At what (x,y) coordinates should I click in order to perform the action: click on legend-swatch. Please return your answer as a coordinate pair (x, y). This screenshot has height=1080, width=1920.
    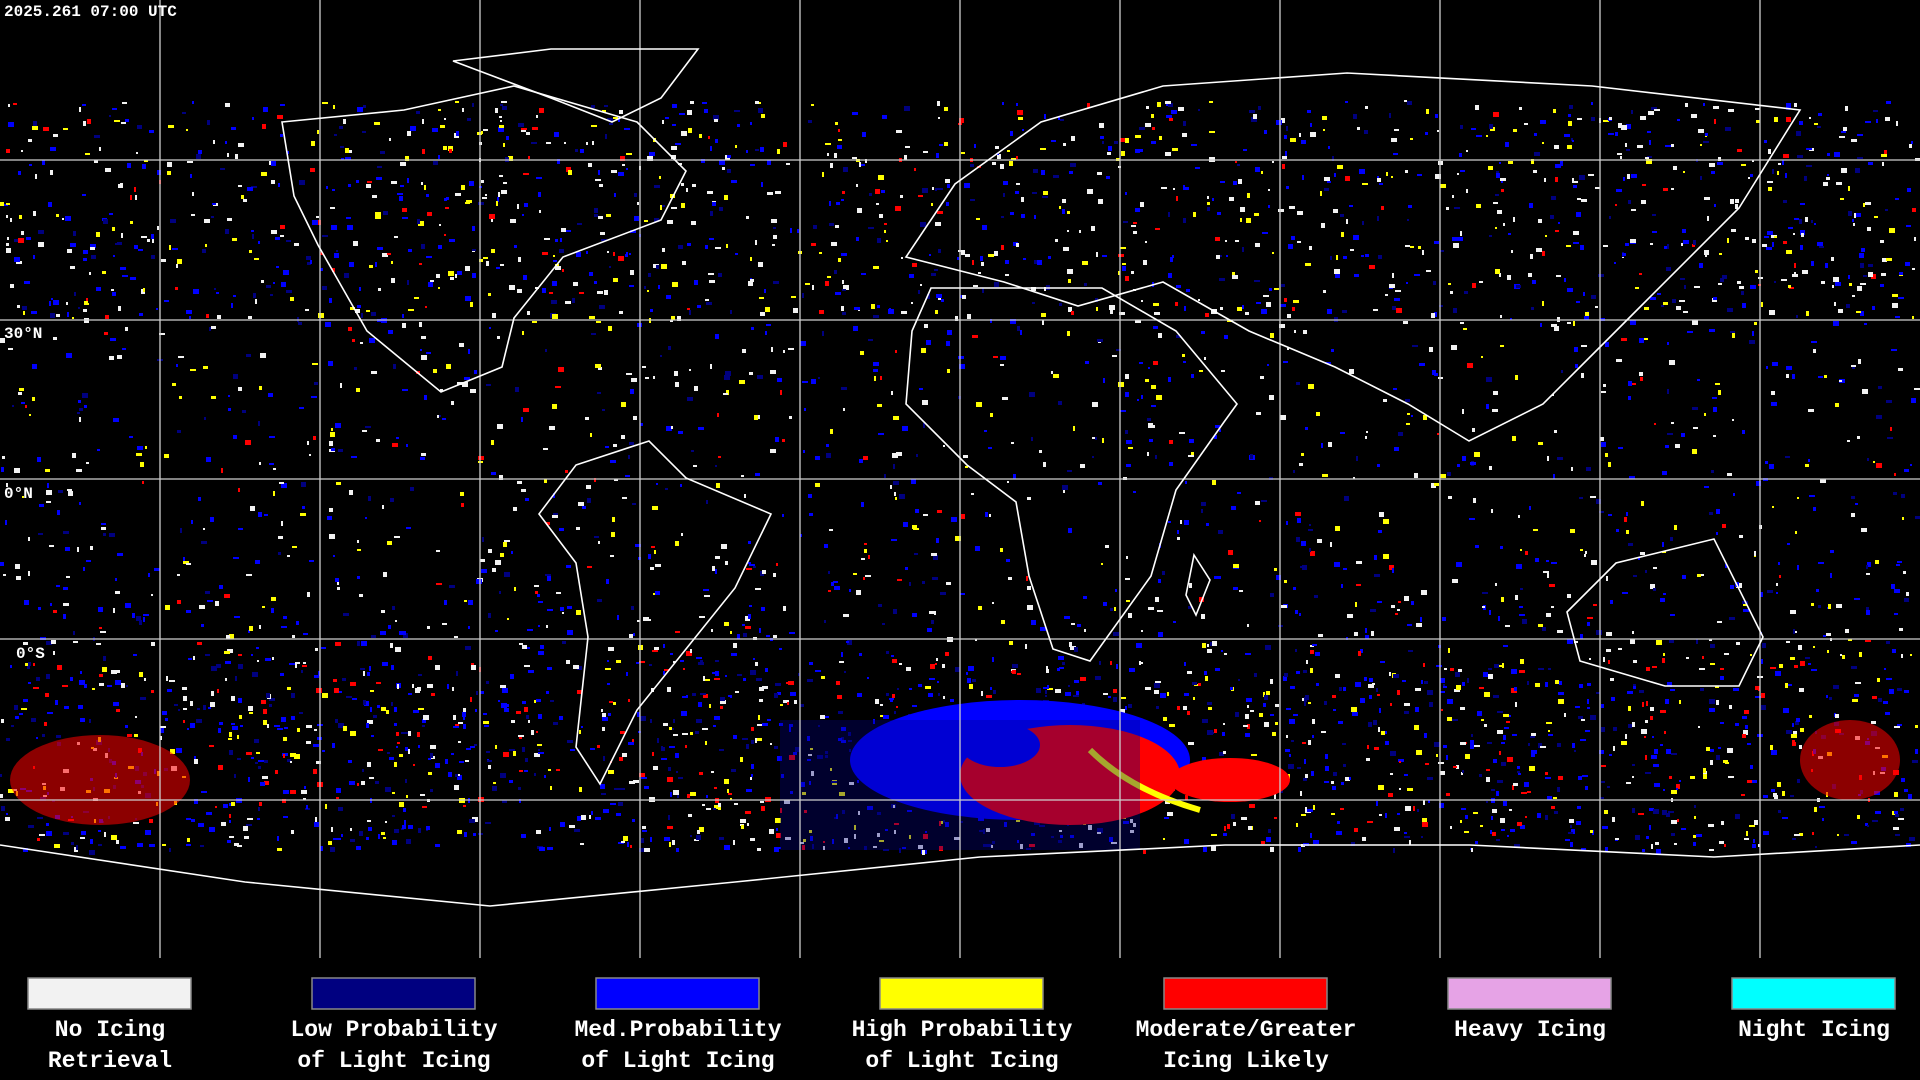
    Looking at the image, I should click on (1245, 993).